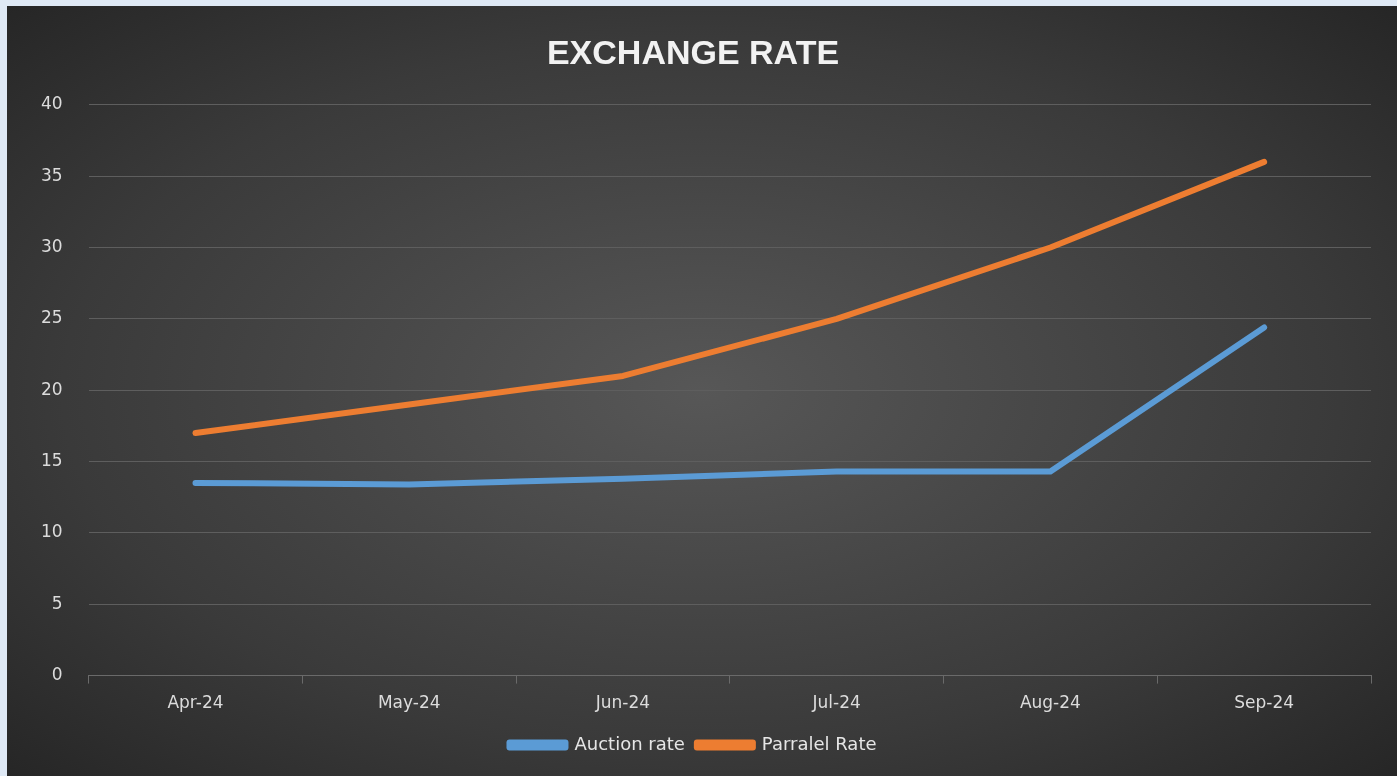 The image size is (1397, 776). Describe the element at coordinates (51, 531) in the screenshot. I see `y-tick-label: 10` at that location.